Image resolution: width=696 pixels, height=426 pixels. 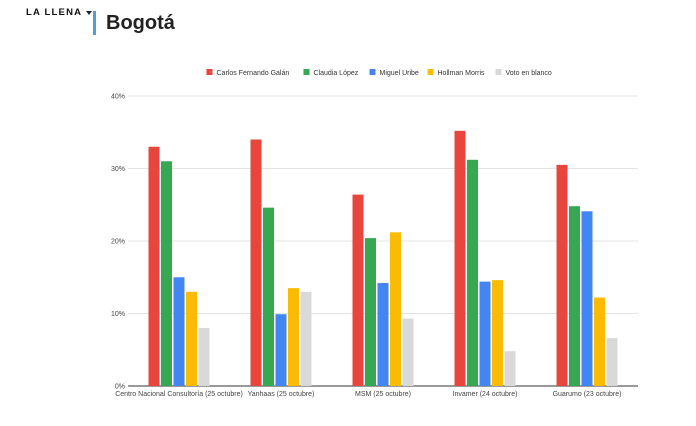 I want to click on x-tick-label: Yanhaas (25 octubre), so click(x=281, y=394).